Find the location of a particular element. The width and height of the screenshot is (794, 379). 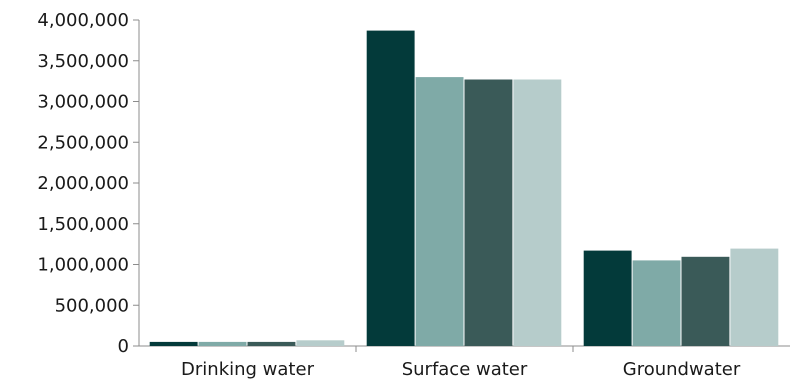

x-category-label: Groundwater is located at coordinates (682, 369).